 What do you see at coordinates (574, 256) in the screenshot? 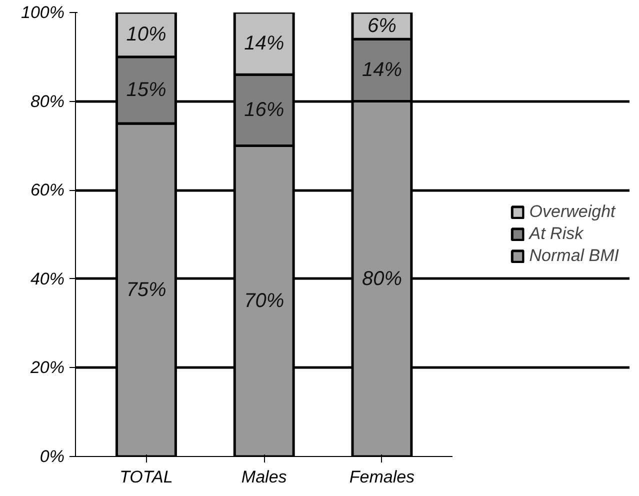
I see `legend-label: Normal BMI` at bounding box center [574, 256].